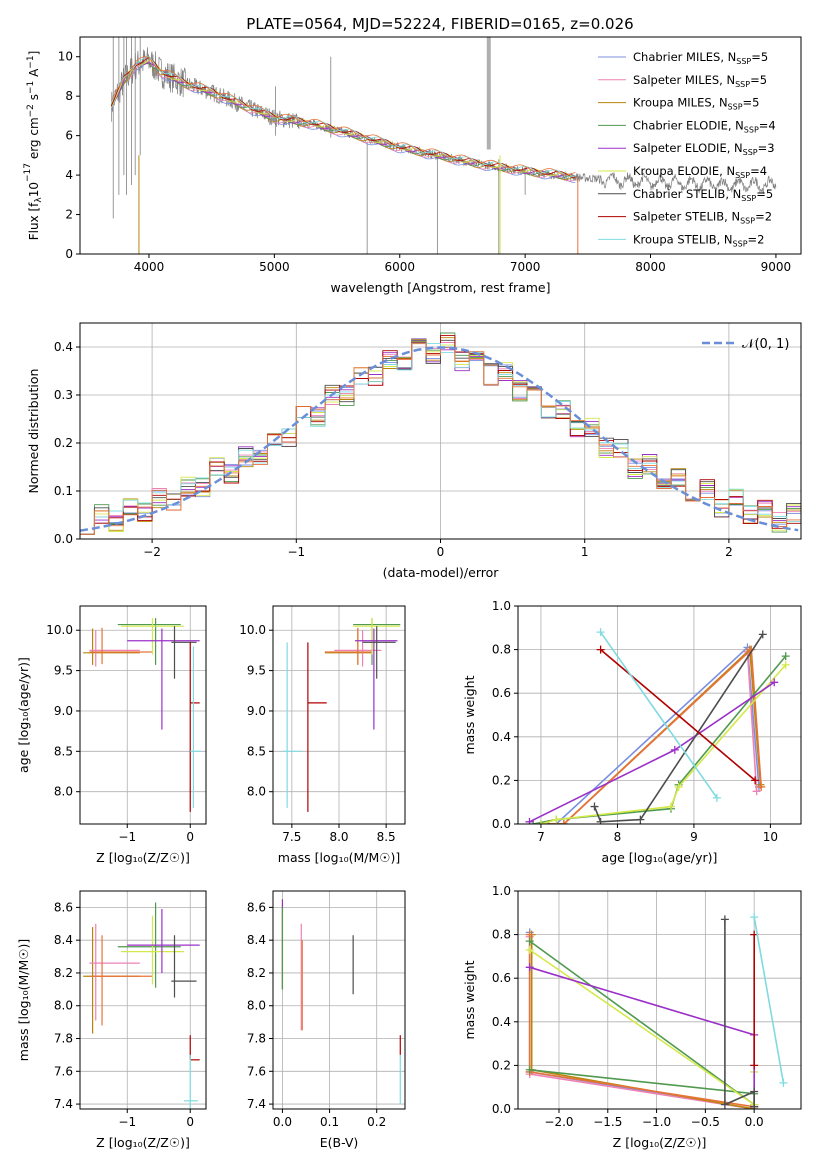 This screenshot has height=1170, width=819. I want to click on legend-label-text: Salpeter STELIB, N, so click(686, 217).